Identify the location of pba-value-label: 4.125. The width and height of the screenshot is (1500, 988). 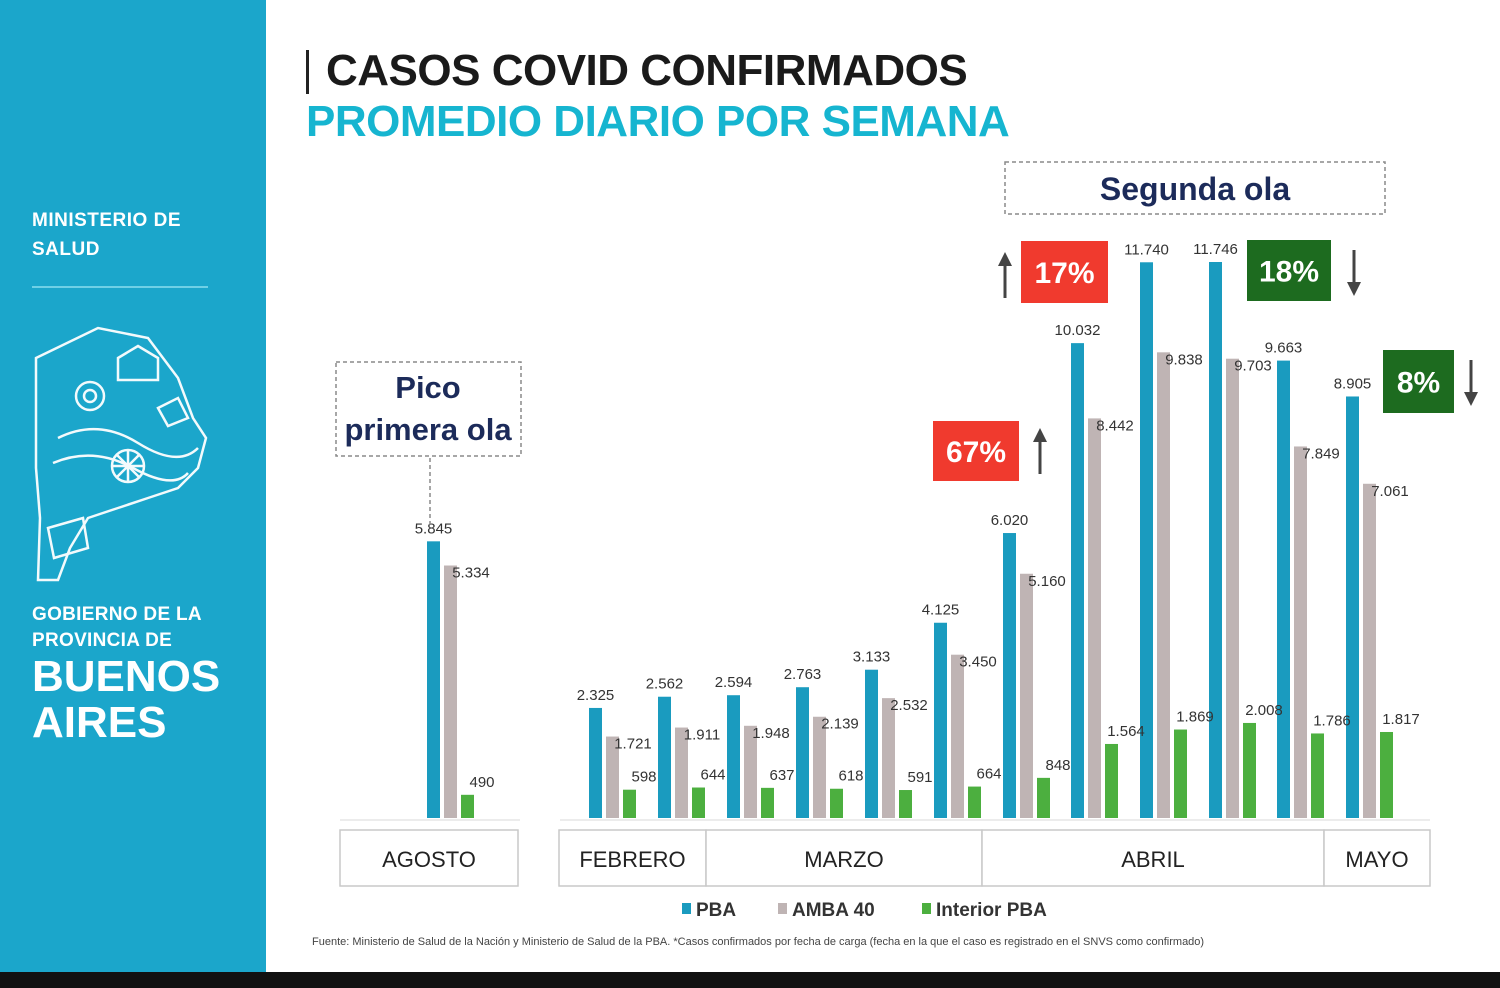
(941, 610).